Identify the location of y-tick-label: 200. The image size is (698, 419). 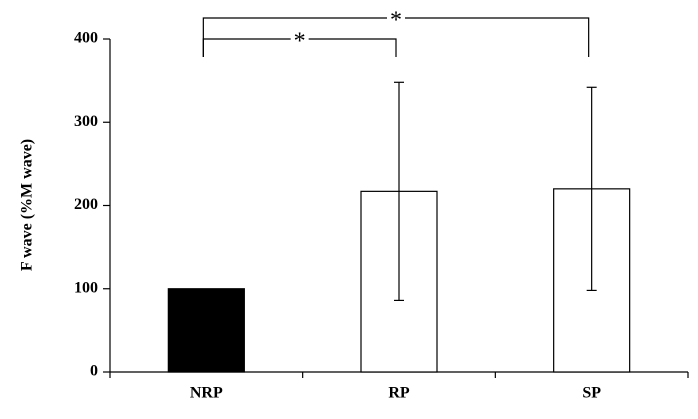
(86, 204).